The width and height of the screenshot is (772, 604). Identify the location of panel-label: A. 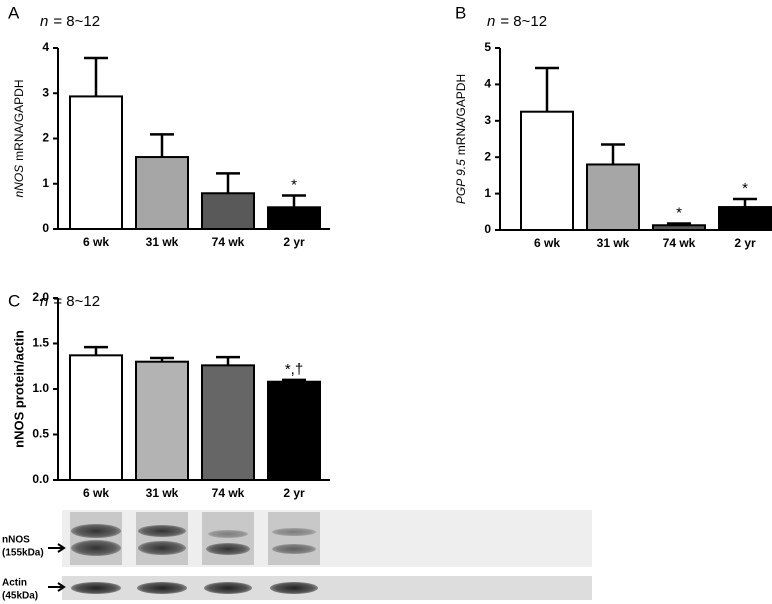
(14, 12).